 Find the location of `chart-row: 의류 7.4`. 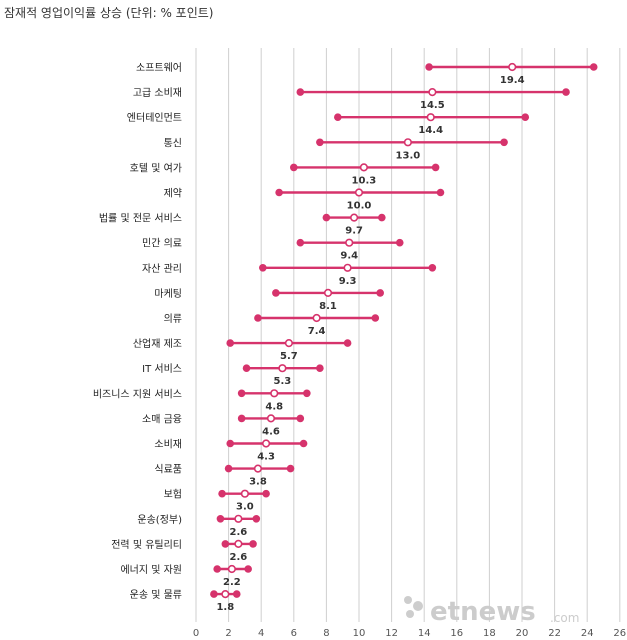

chart-row: 의류 7.4 is located at coordinates (272, 325).